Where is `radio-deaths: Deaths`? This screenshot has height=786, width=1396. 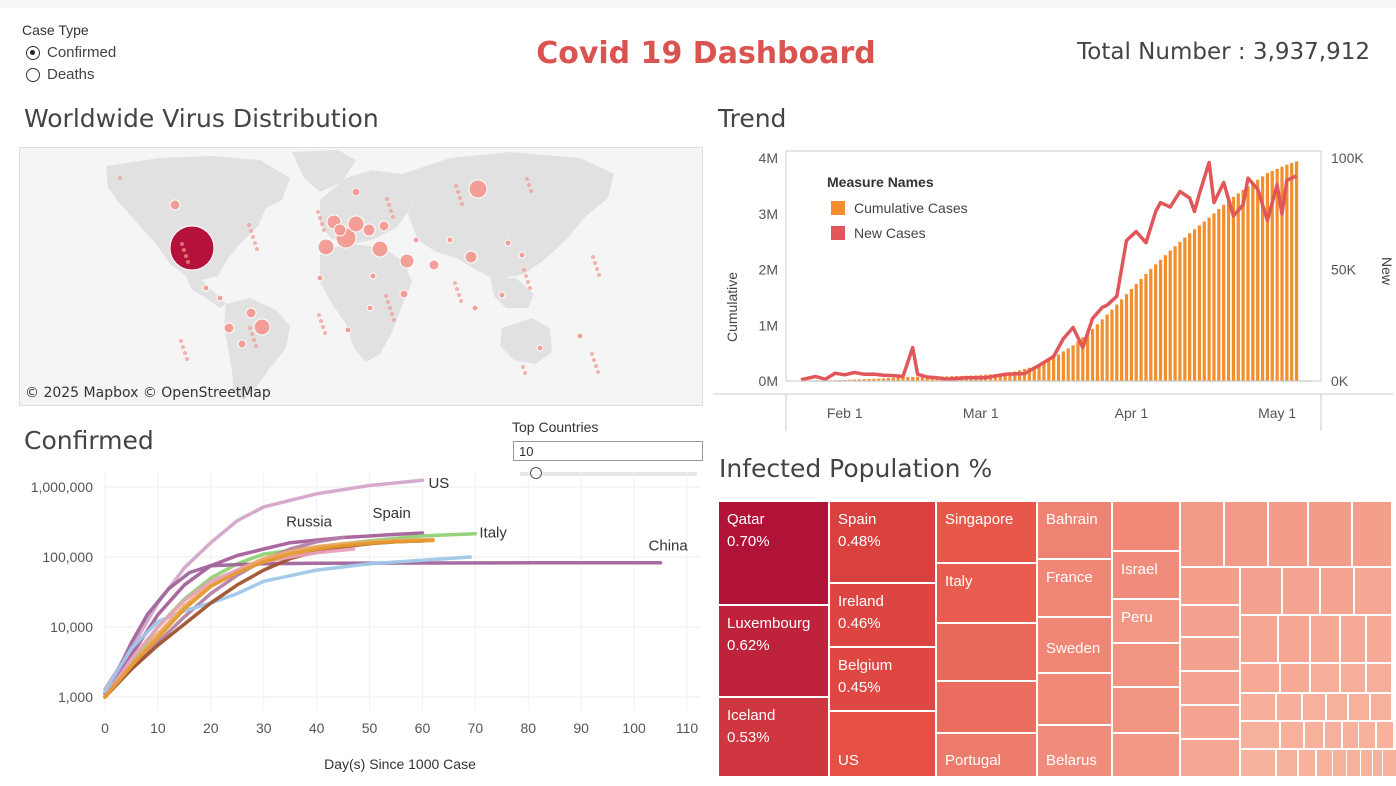 radio-deaths: Deaths is located at coordinates (71, 74).